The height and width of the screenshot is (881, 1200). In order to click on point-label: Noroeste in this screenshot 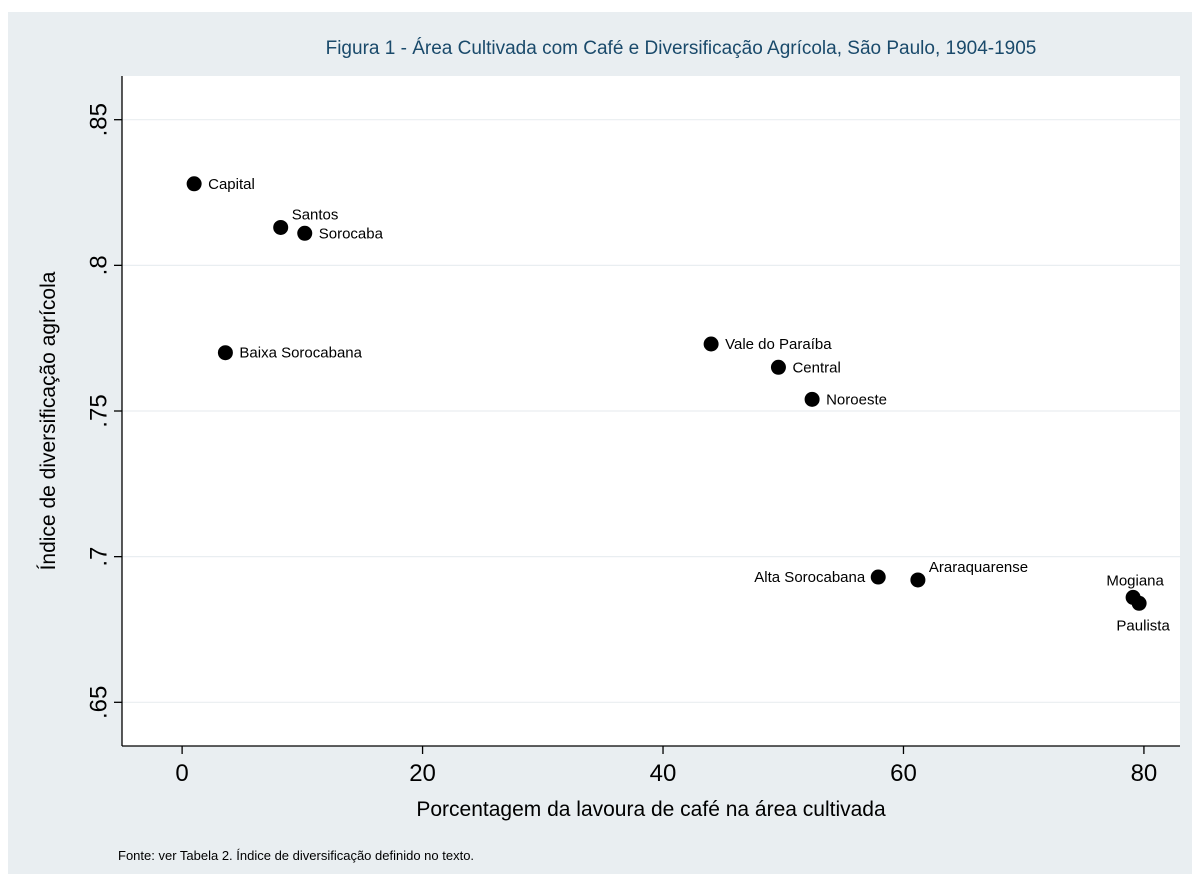, I will do `click(856, 399)`.